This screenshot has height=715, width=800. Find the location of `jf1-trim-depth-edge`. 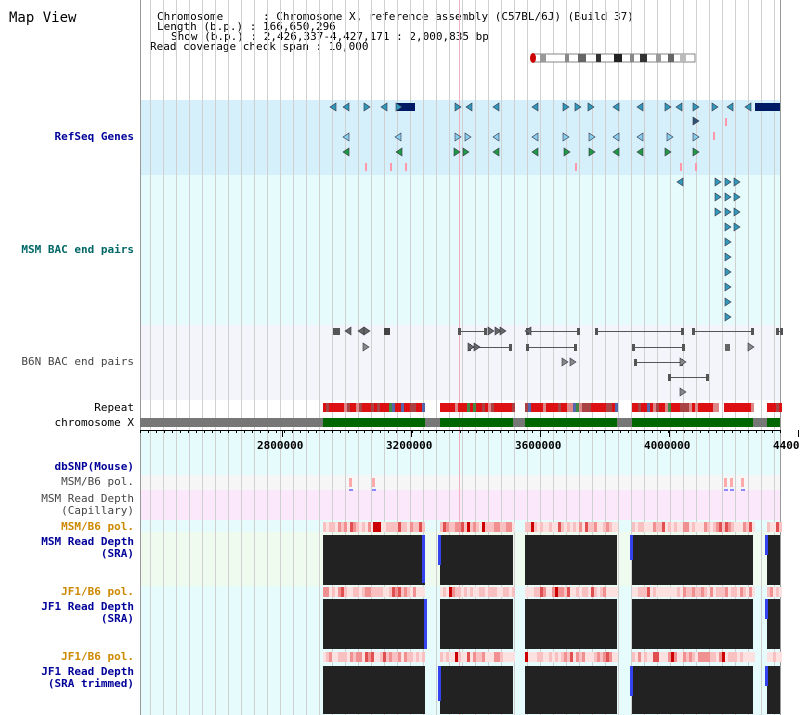

jf1-trim-depth-edge is located at coordinates (631, 681).